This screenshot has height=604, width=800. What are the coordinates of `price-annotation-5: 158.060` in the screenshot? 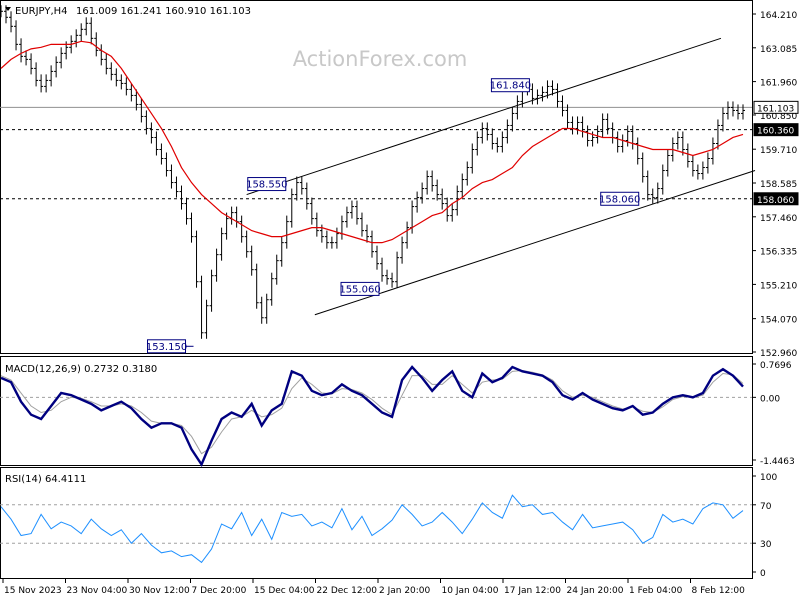 It's located at (619, 198).